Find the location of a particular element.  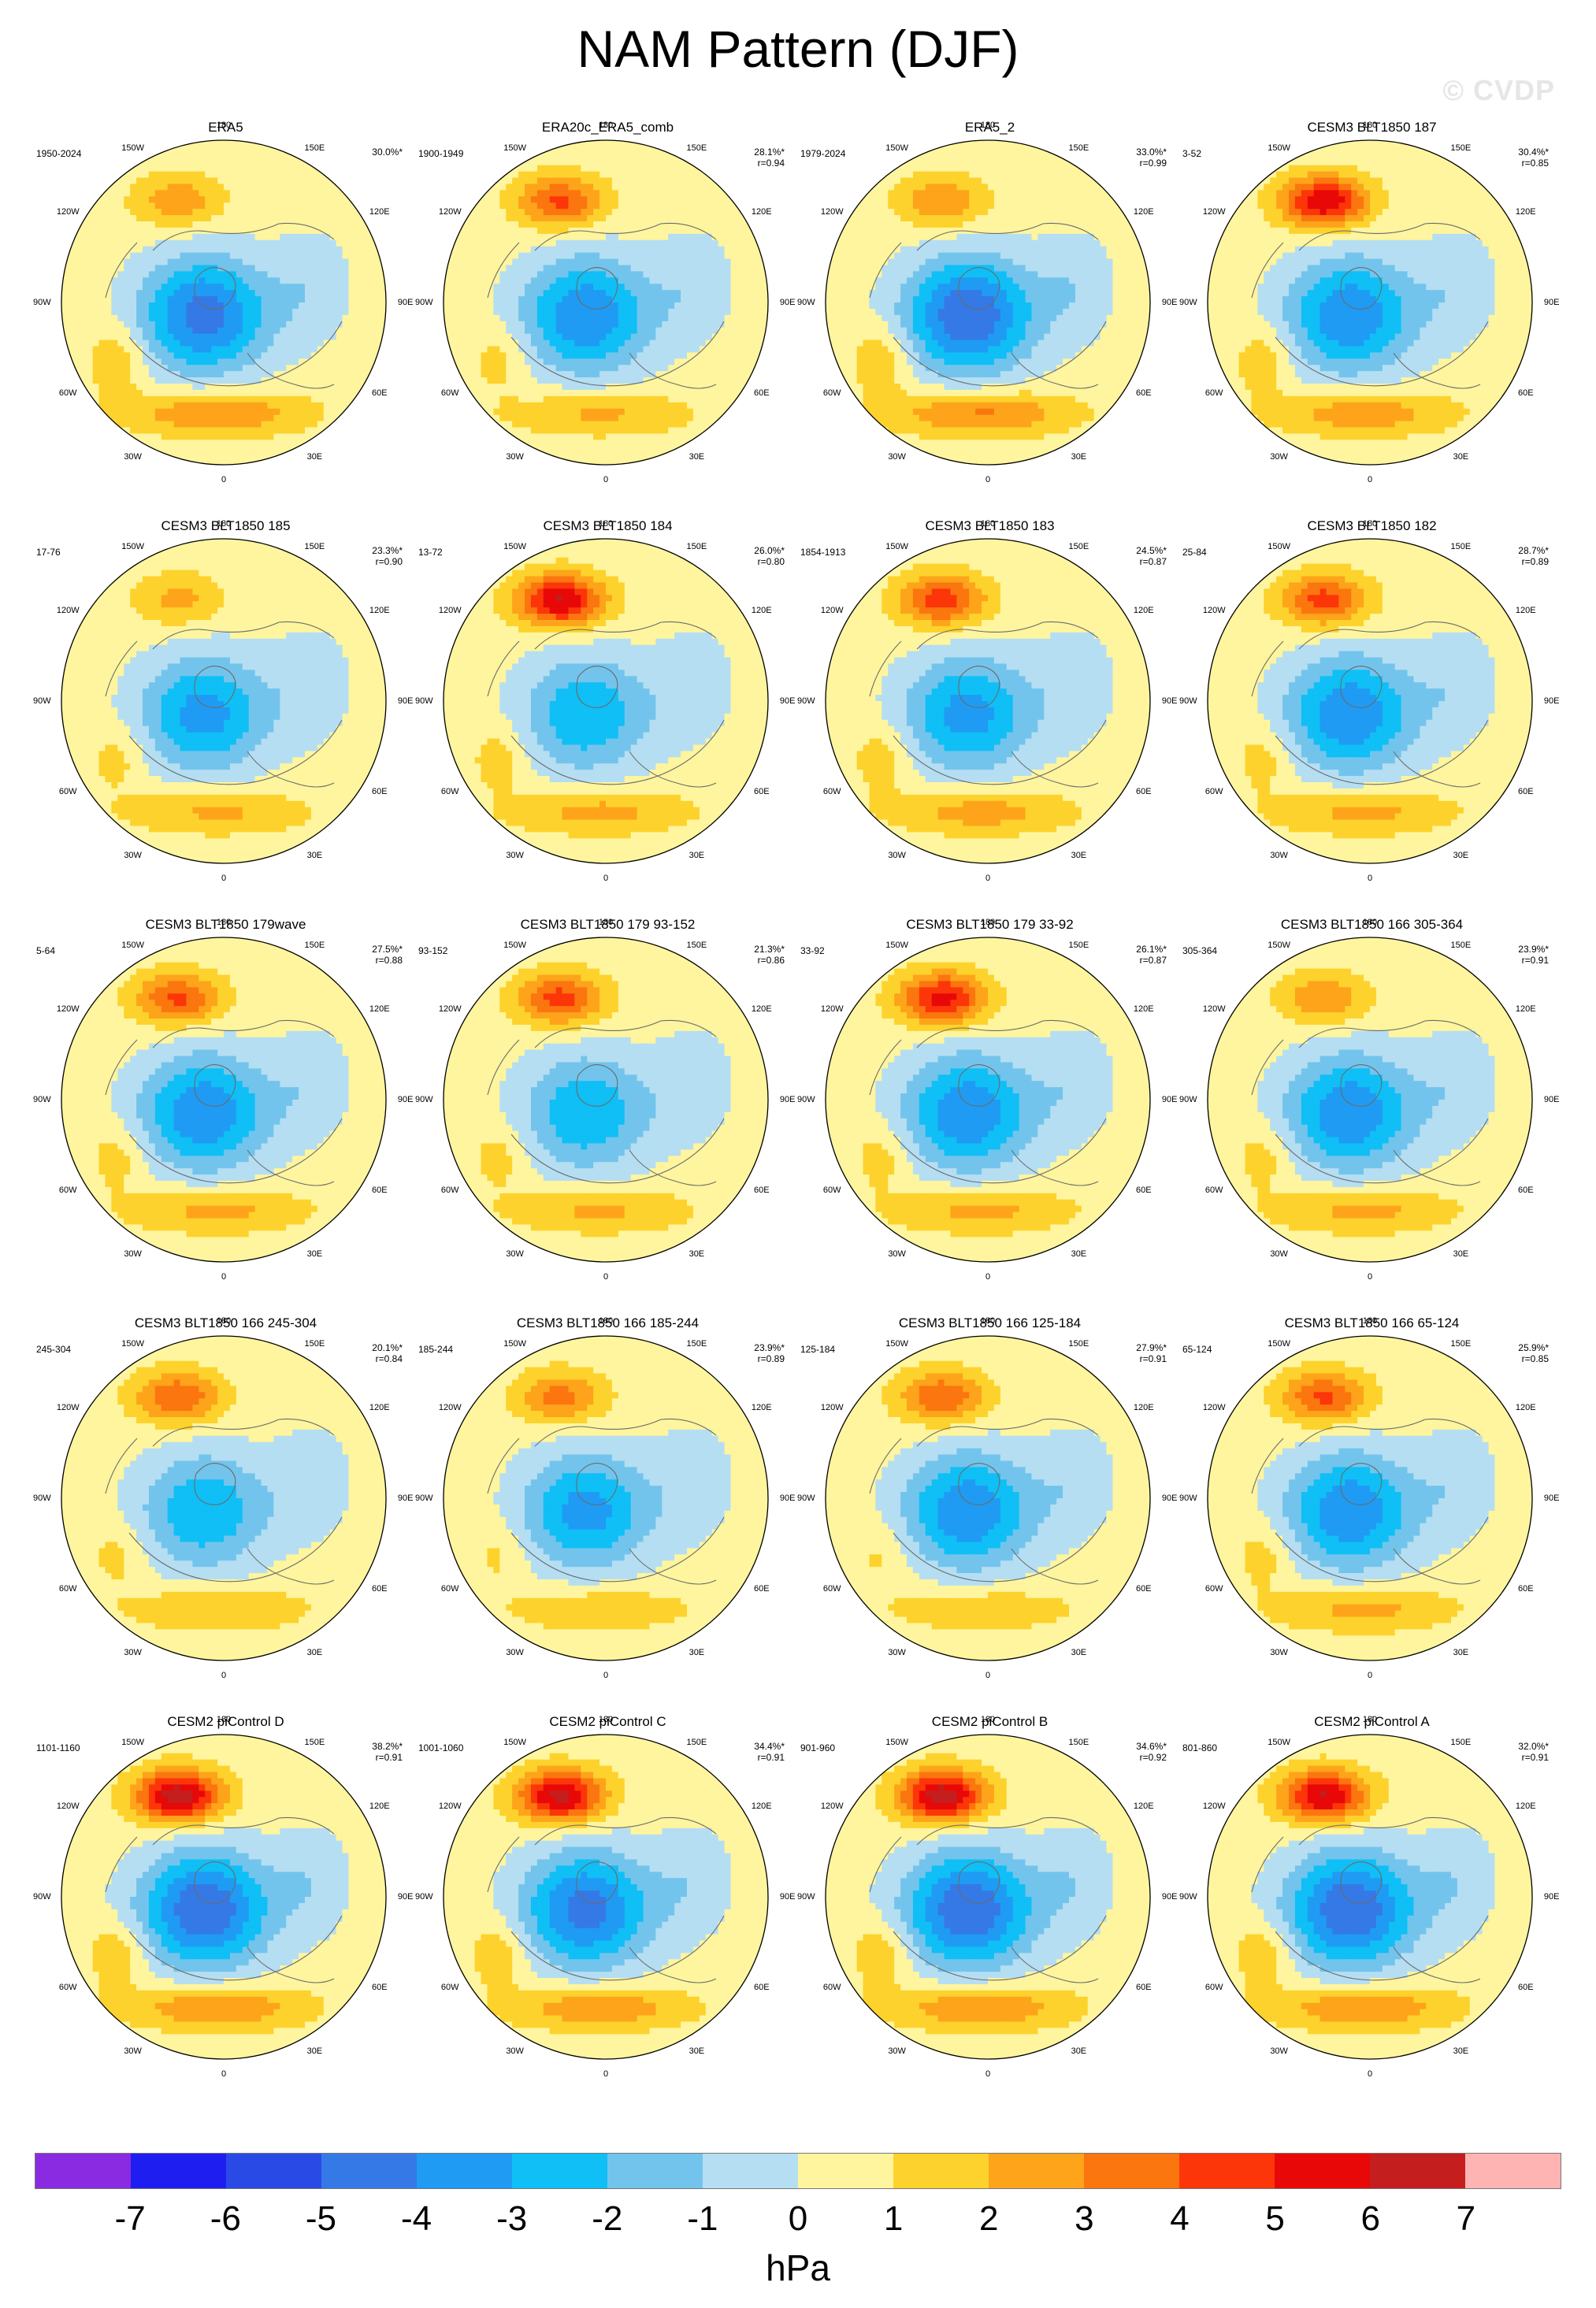

panel-years: 305-364 is located at coordinates (1199, 950).